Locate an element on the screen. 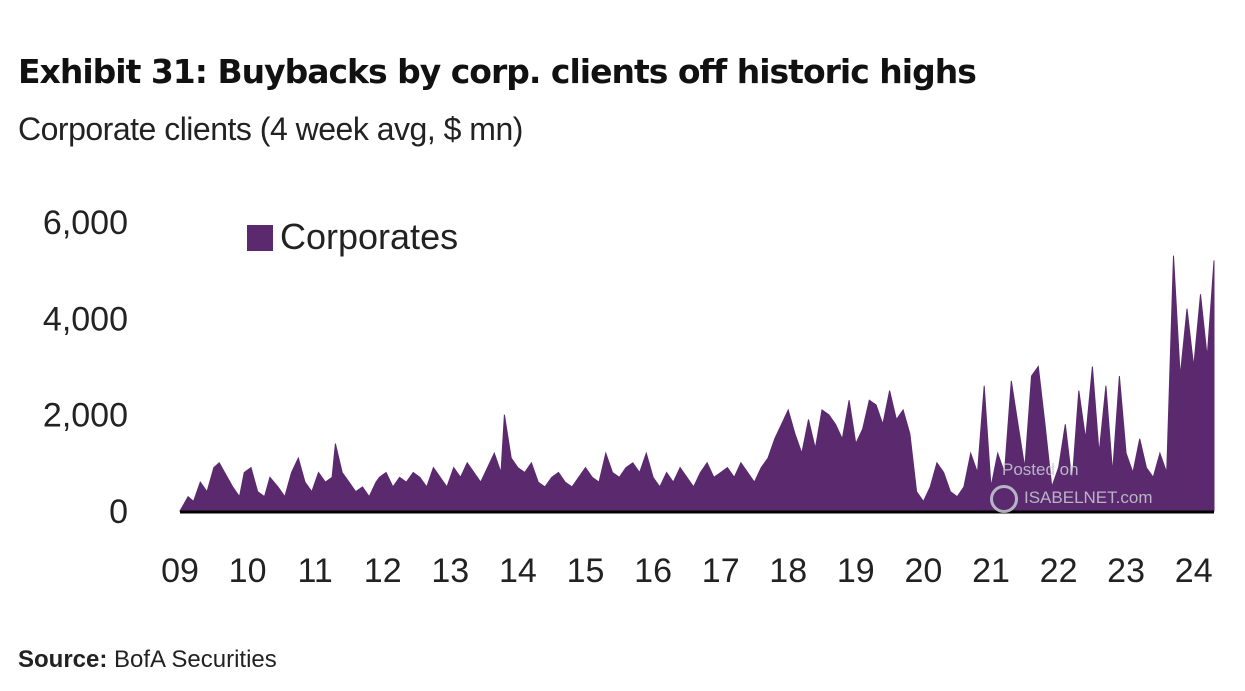 The width and height of the screenshot is (1245, 691). source-label: Source: is located at coordinates (63, 659).